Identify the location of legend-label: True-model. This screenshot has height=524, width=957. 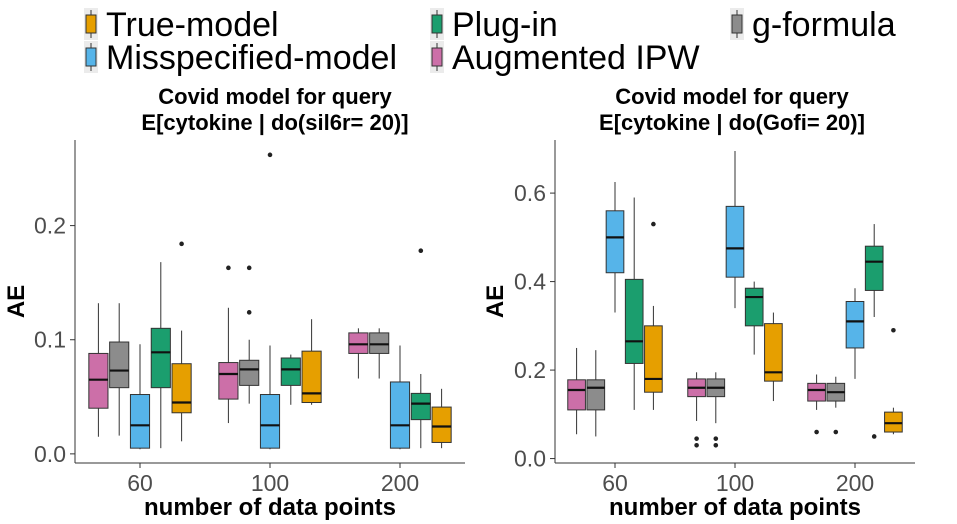
(192, 25).